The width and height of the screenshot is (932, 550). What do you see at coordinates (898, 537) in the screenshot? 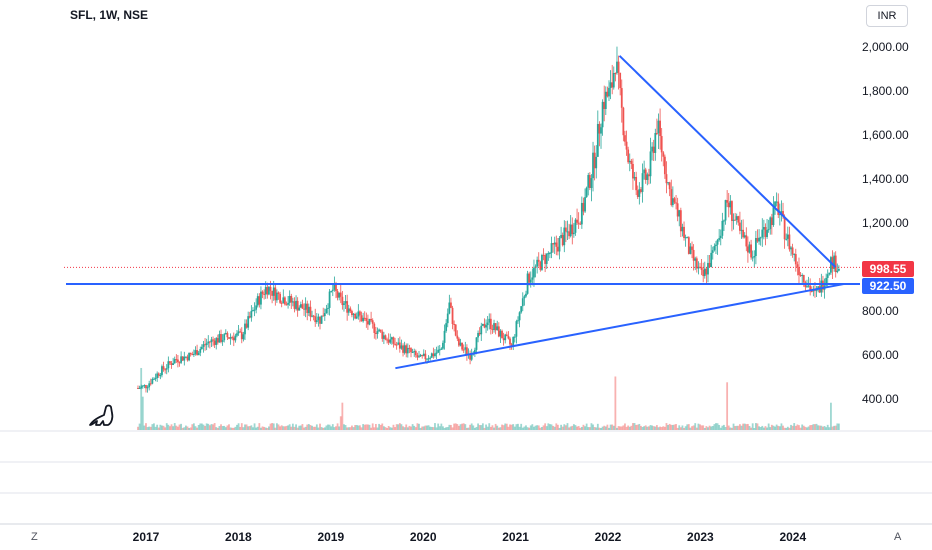
I see `auto-scale-button: A` at bounding box center [898, 537].